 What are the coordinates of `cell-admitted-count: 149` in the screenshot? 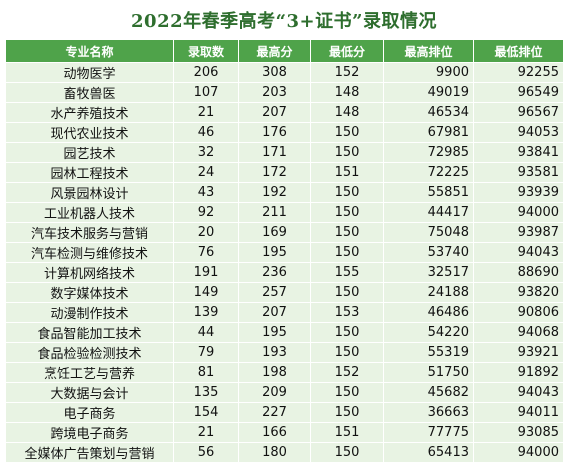 It's located at (206, 292).